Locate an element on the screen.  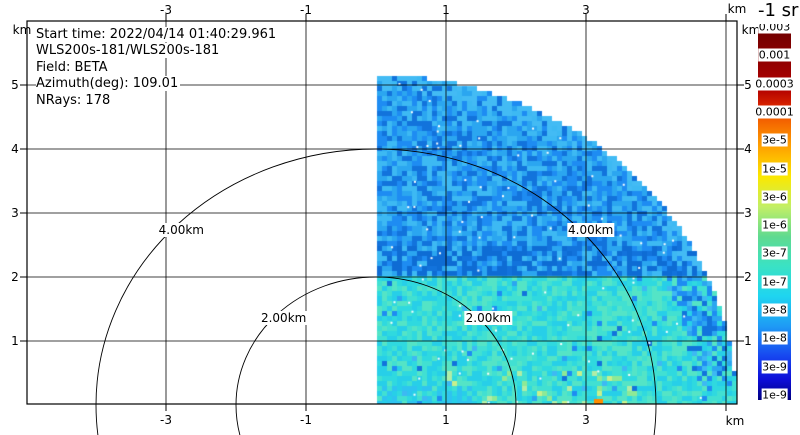
x-tick-label-top: -3 is located at coordinates (166, 10).